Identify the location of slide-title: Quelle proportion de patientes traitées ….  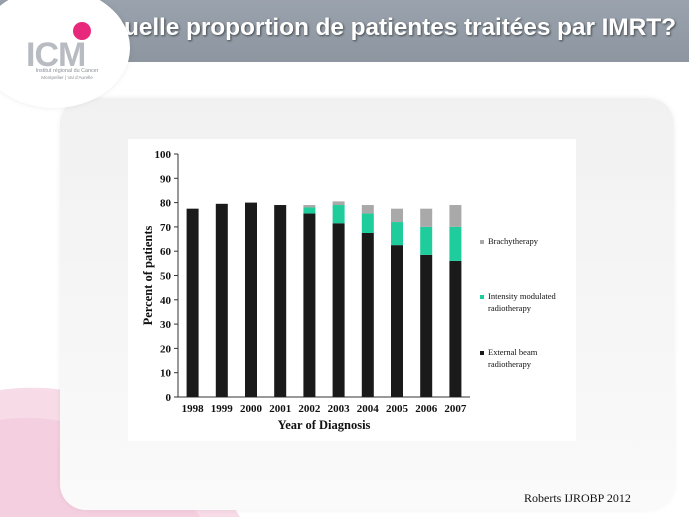
(390, 27).